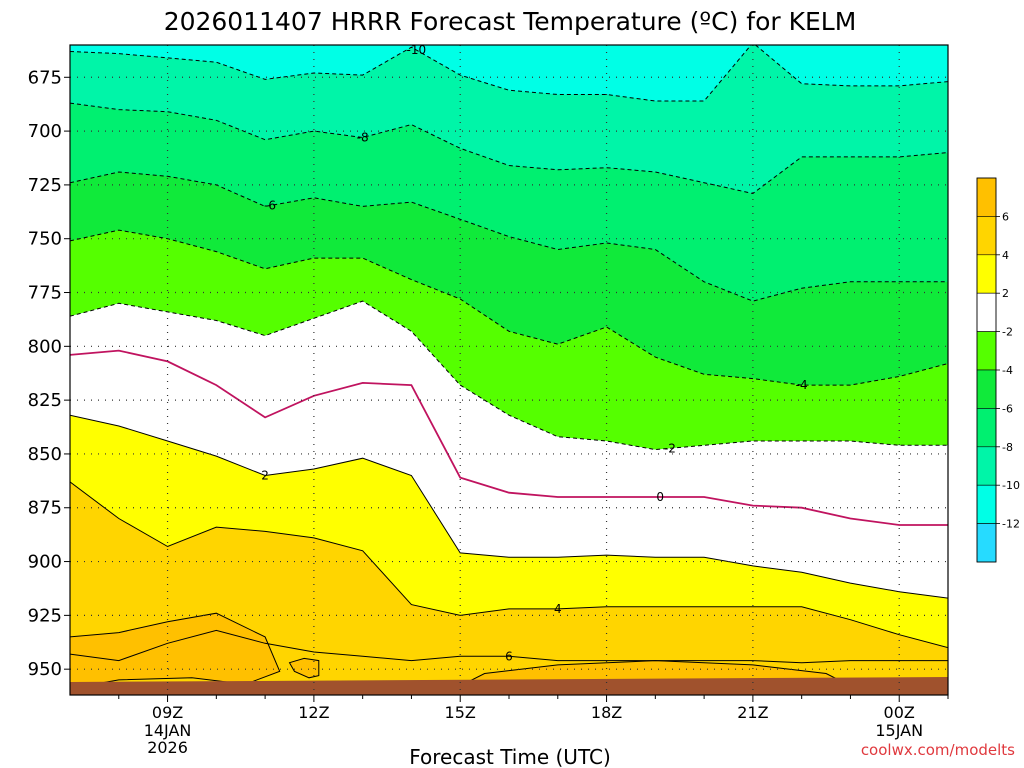 This screenshot has width=1024, height=768. What do you see at coordinates (558, 609) in the screenshot?
I see `contour-label-4: 4` at bounding box center [558, 609].